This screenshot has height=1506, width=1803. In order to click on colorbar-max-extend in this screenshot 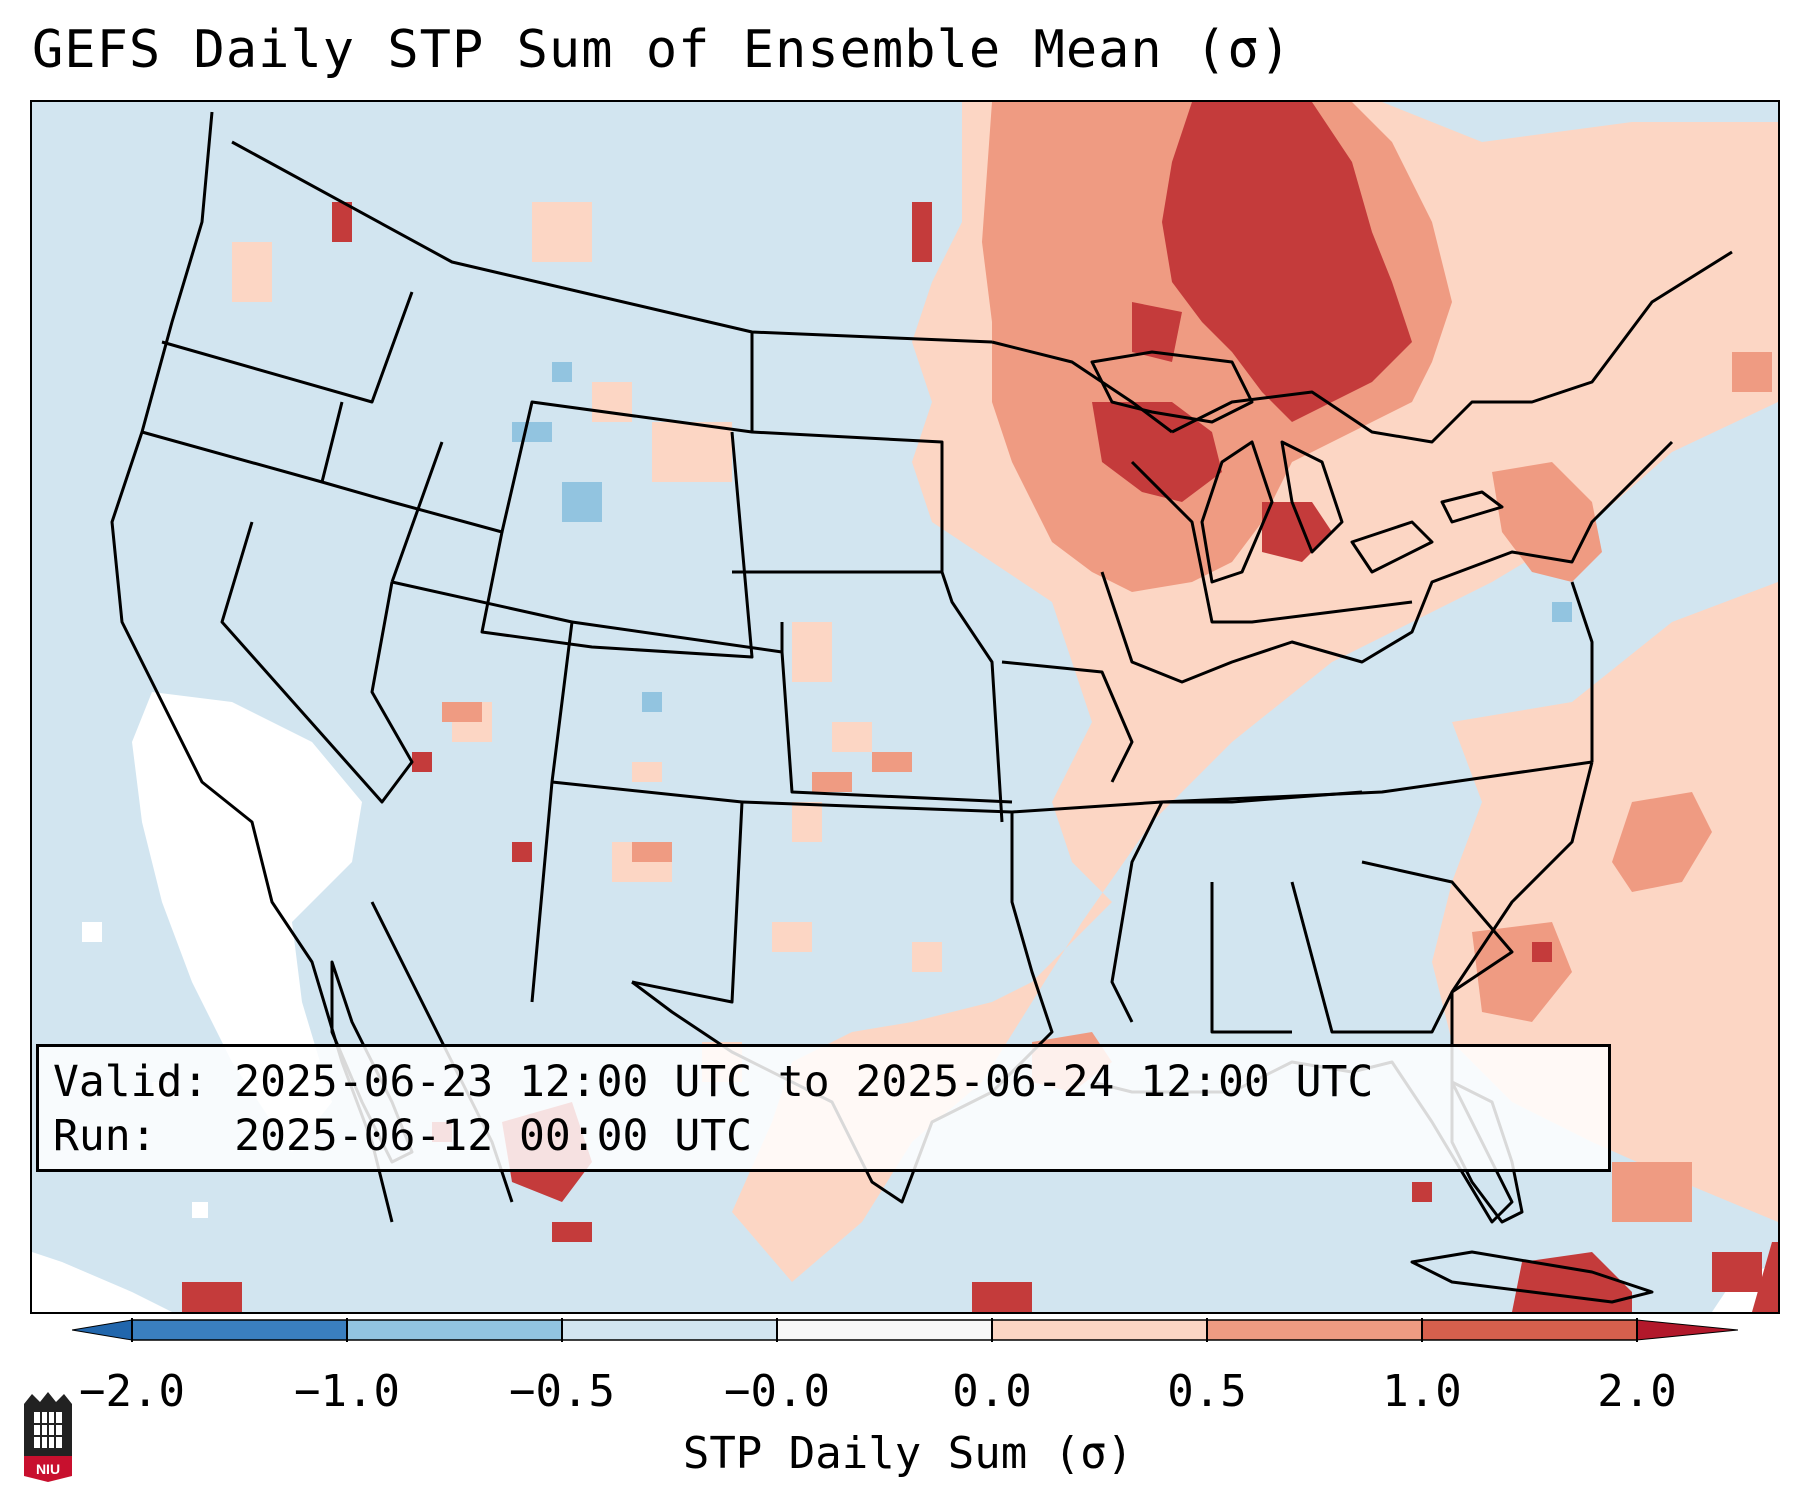, I will do `click(1687, 1330)`.